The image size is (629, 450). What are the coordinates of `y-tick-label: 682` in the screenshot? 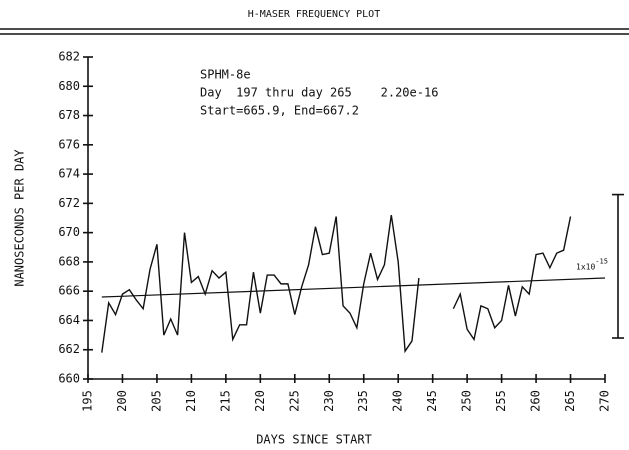 It's located at (69, 57).